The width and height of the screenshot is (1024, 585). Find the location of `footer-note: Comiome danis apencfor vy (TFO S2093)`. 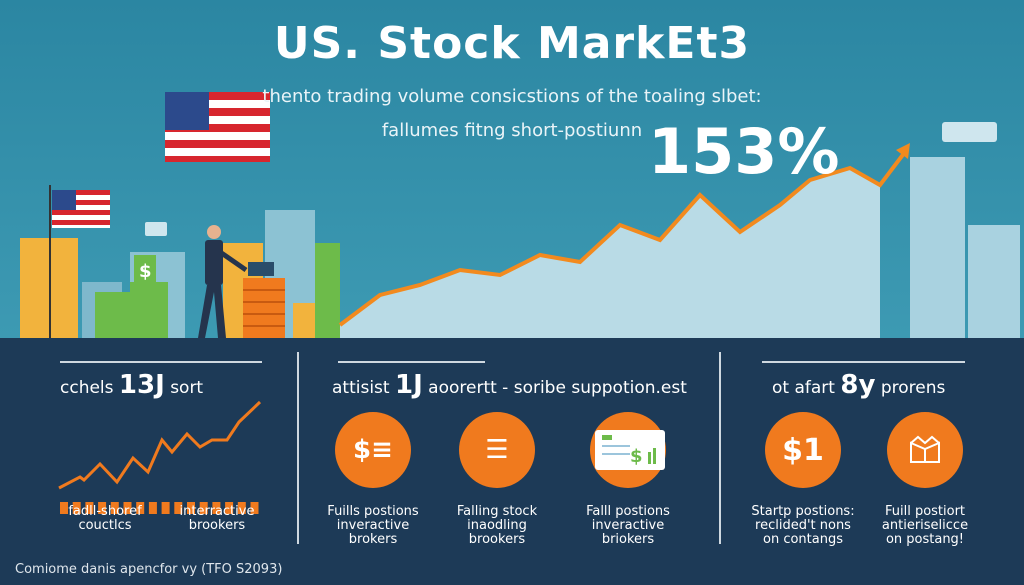

footer-note: Comiome danis apencfor vy (TFO S2093) is located at coordinates (149, 569).